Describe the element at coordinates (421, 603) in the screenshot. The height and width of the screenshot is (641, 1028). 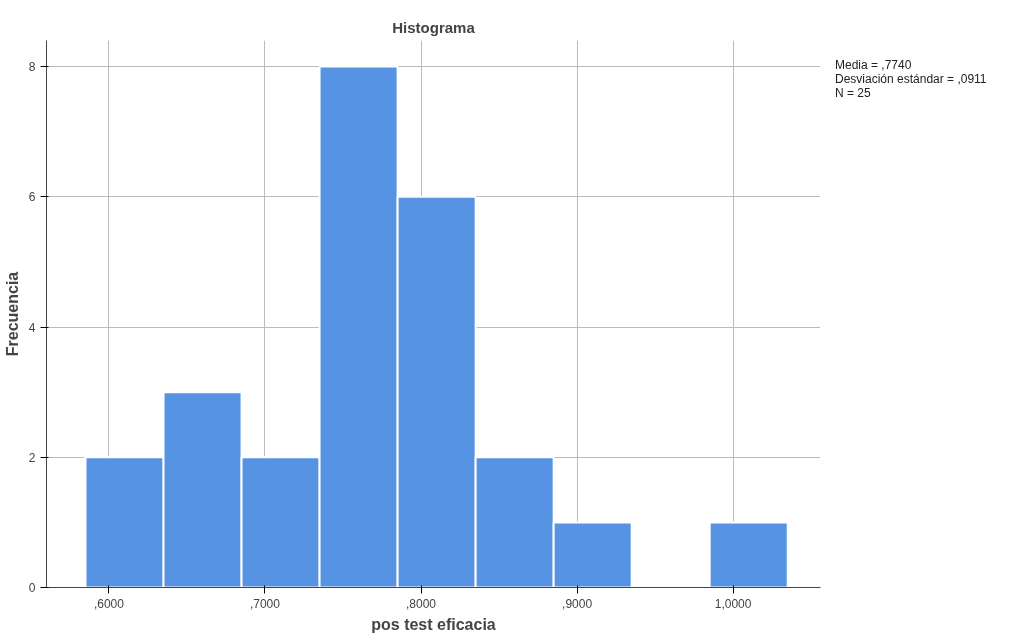
I see `x-tick-label: ,8000` at that location.